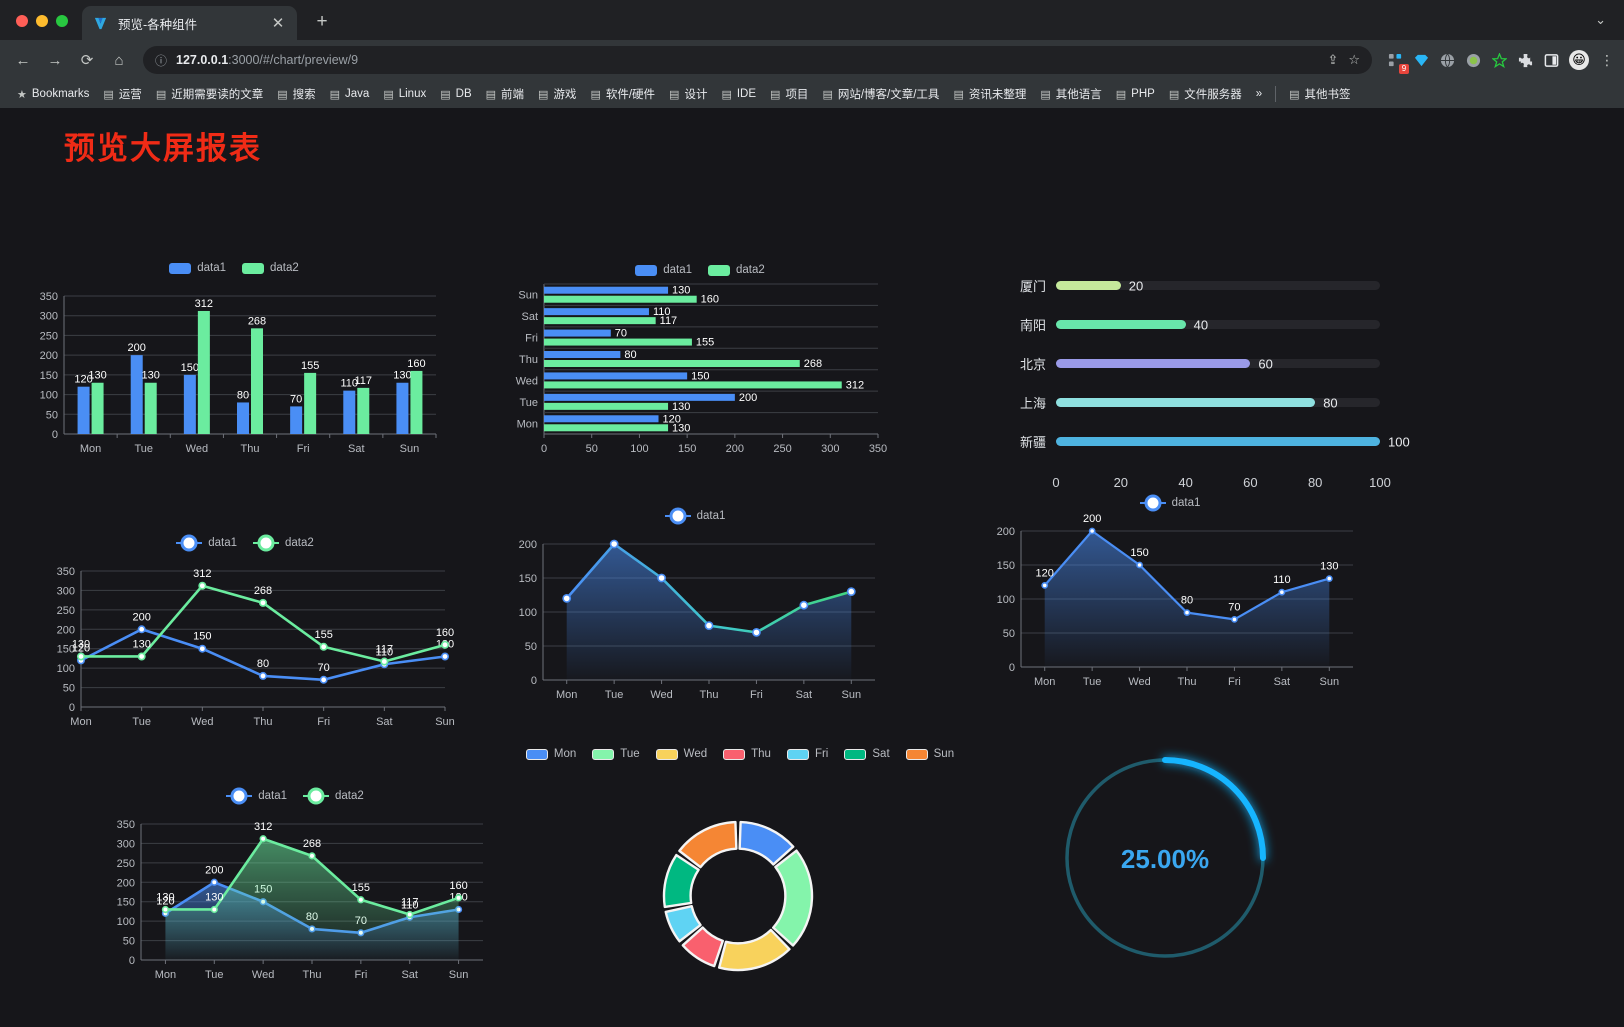 The height and width of the screenshot is (1027, 1624). I want to click on home-button: ⌂, so click(119, 60).